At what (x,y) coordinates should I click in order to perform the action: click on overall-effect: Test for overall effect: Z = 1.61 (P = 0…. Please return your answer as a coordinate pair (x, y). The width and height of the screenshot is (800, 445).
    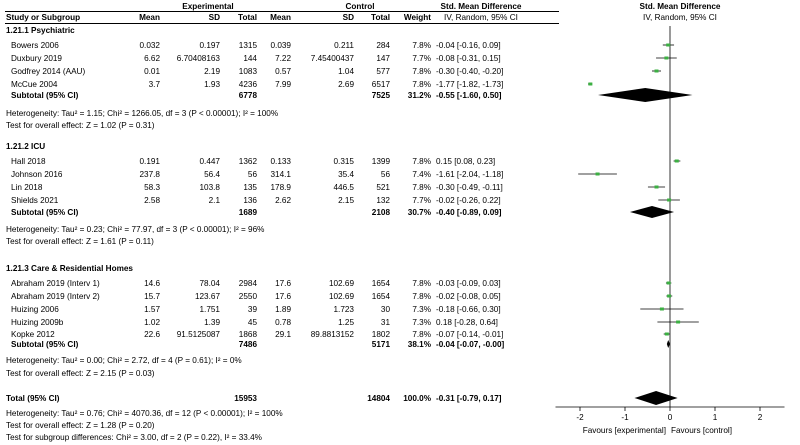
    Looking at the image, I should click on (80, 241).